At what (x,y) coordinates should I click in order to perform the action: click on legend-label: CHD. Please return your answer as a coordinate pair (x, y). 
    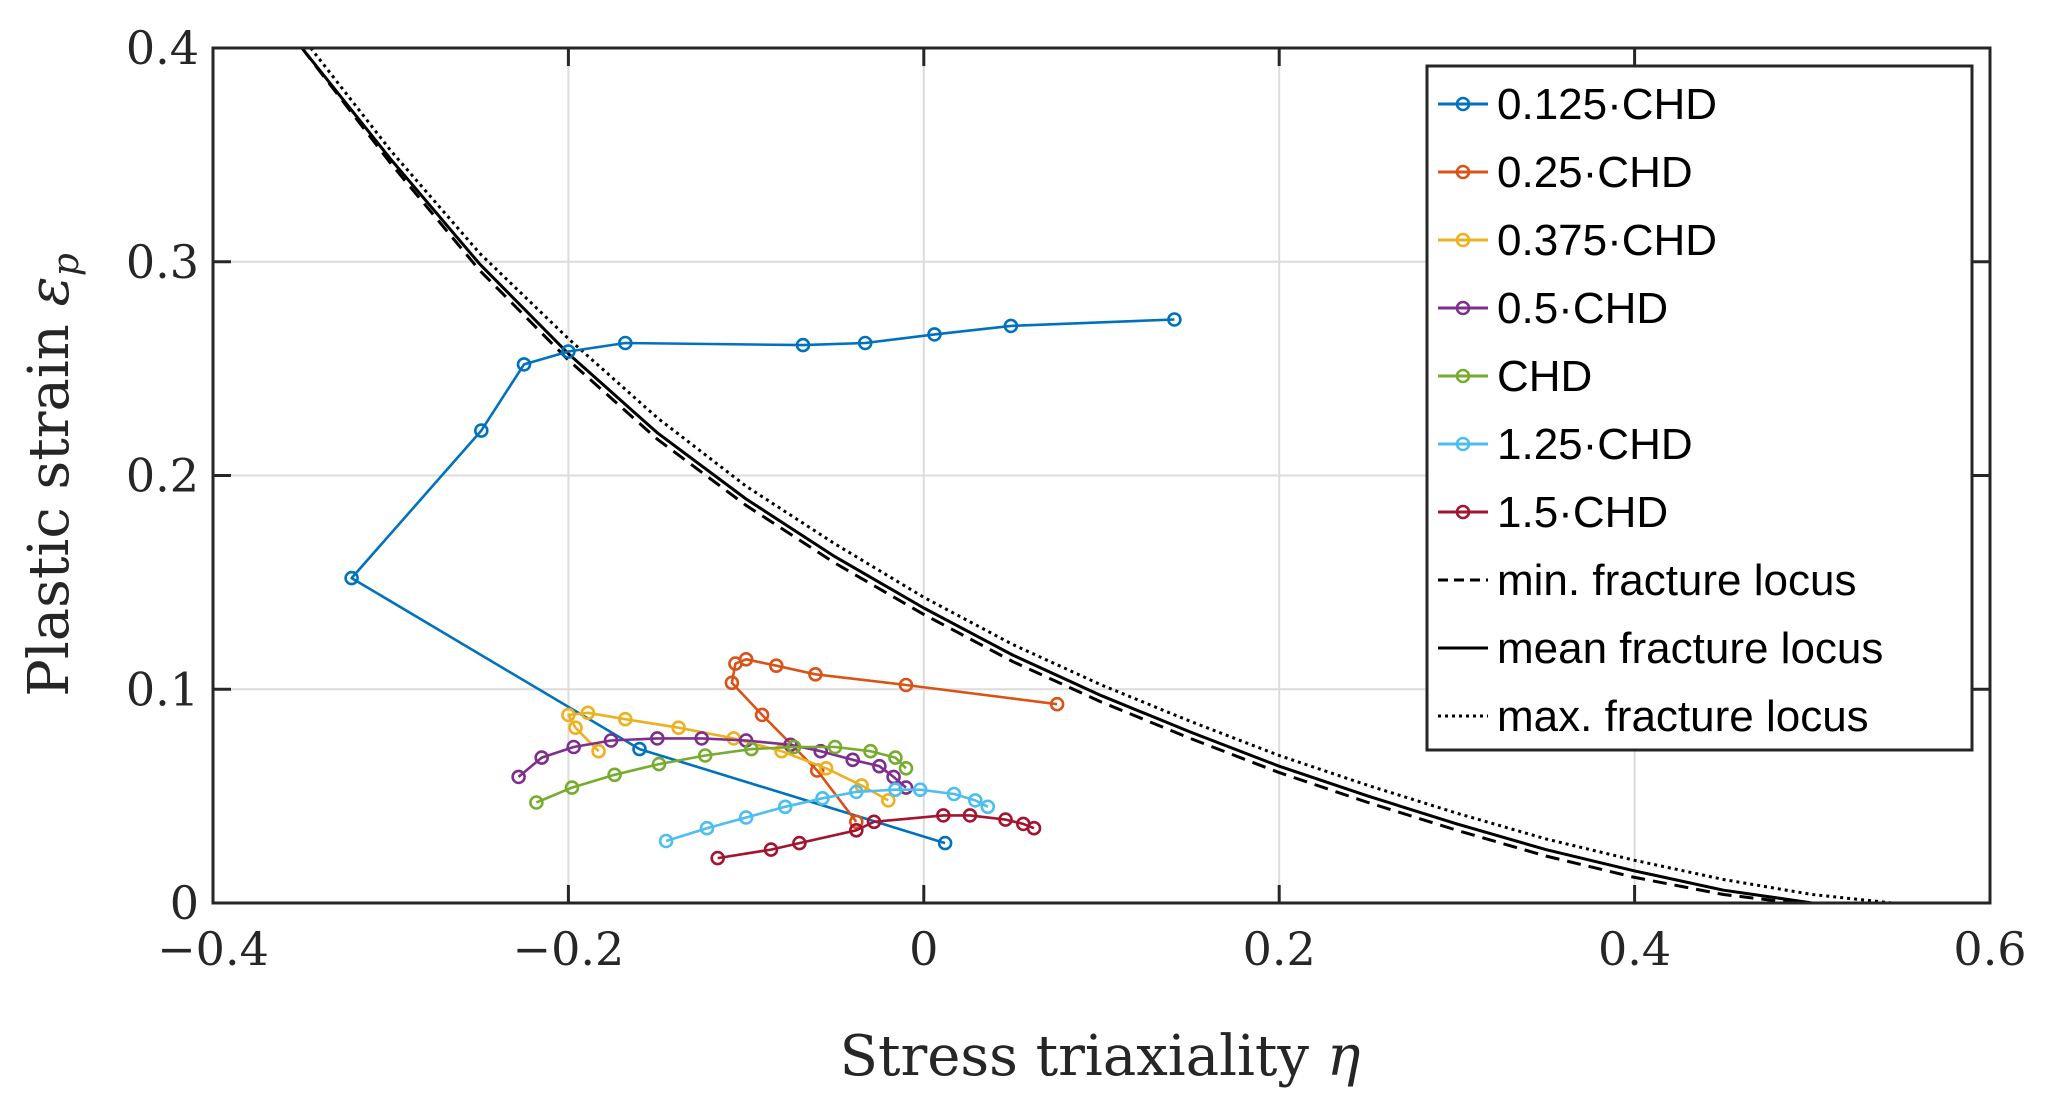
    Looking at the image, I should click on (1544, 376).